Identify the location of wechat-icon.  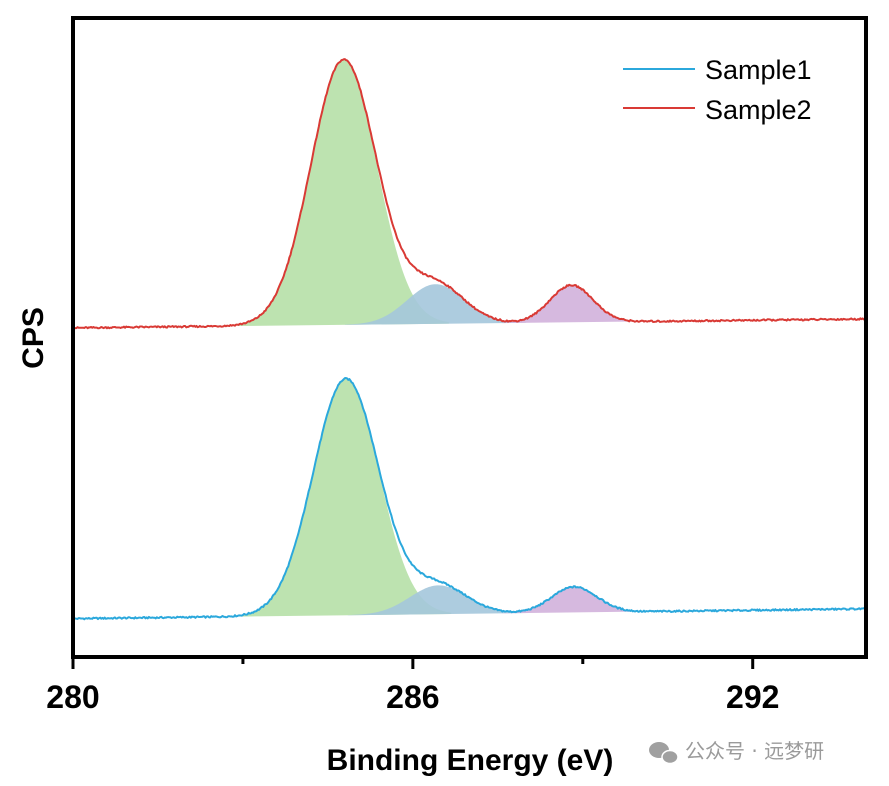
(664, 753).